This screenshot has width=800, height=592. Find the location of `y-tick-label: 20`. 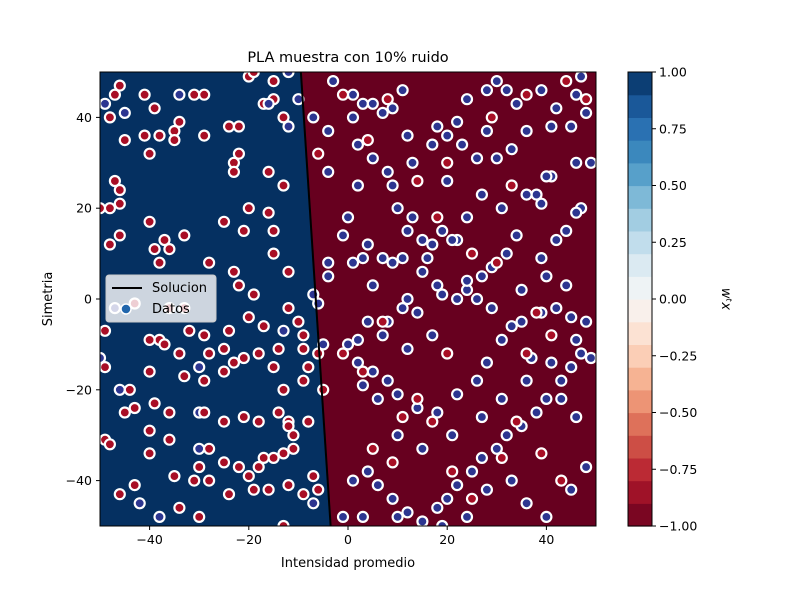

y-tick-label: 20 is located at coordinates (84, 208).